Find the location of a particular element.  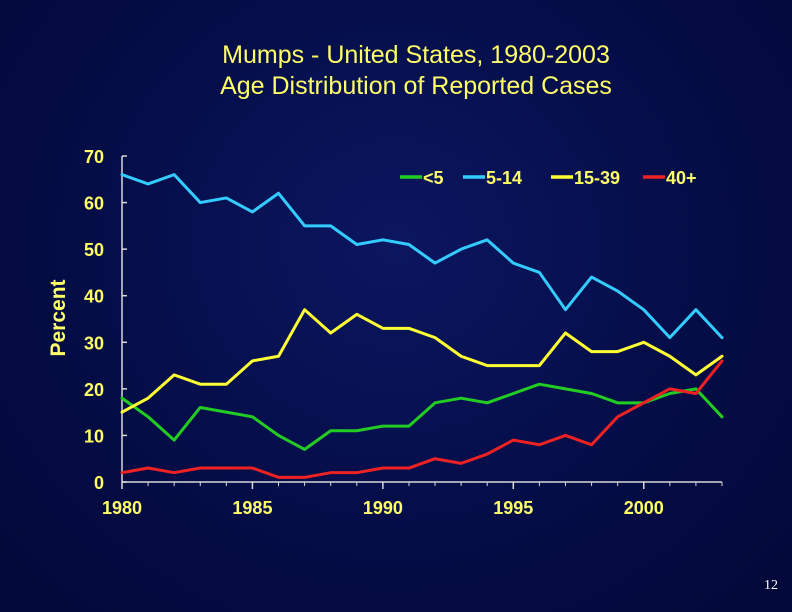

y-tick-label: 40 is located at coordinates (94, 297).